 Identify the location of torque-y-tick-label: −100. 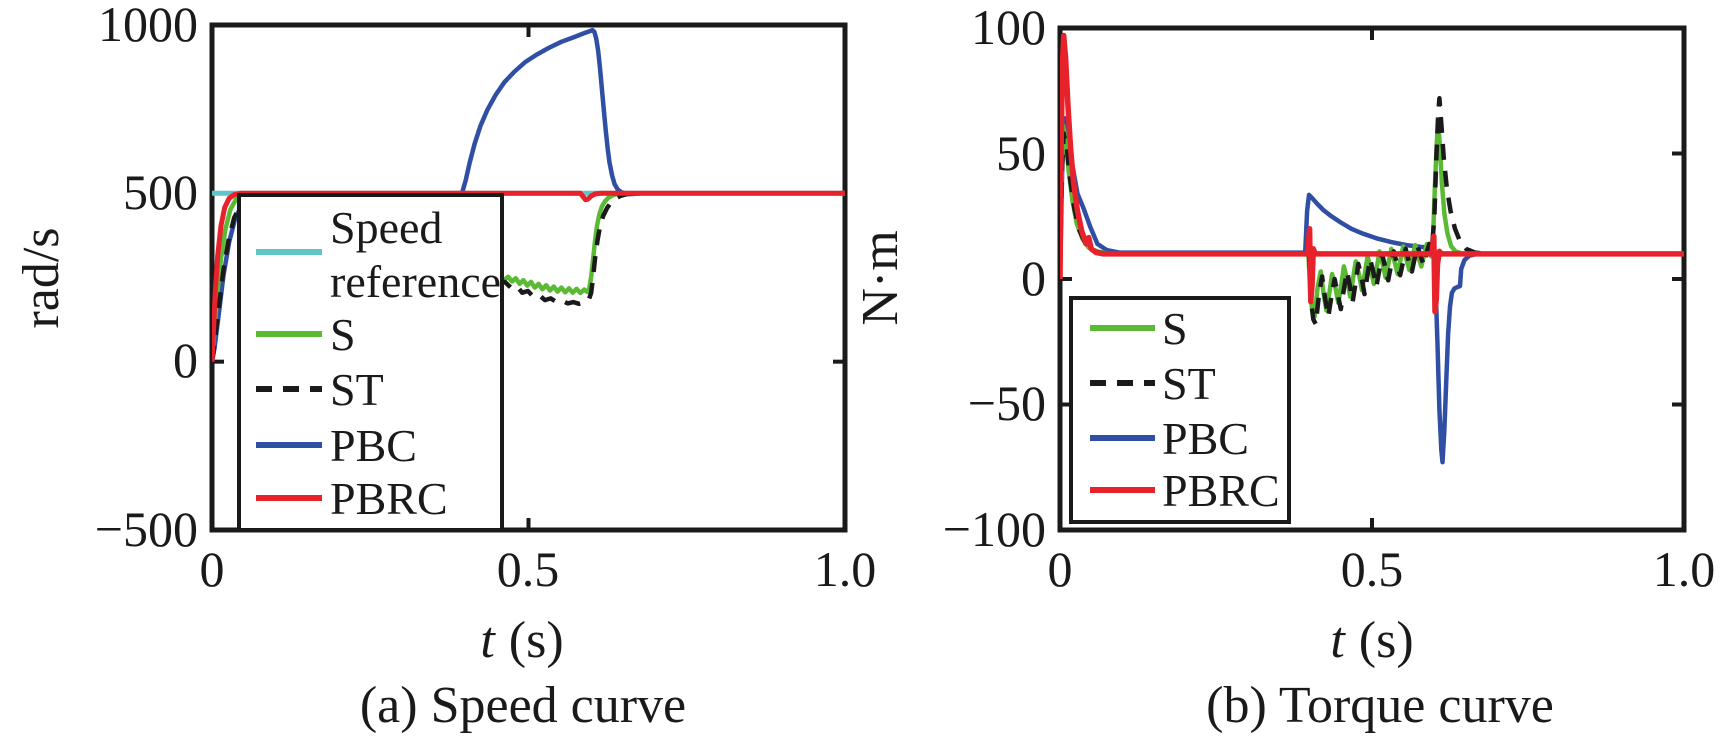
(994, 529).